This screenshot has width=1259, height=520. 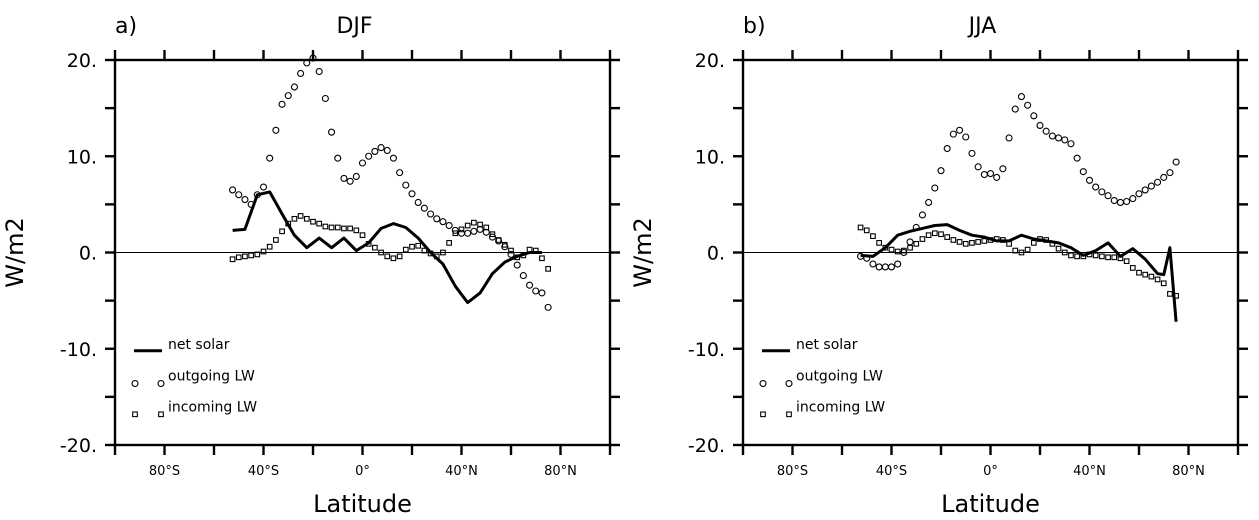 What do you see at coordinates (1018, 182) in the screenshot?
I see `series-outgoing-lw` at bounding box center [1018, 182].